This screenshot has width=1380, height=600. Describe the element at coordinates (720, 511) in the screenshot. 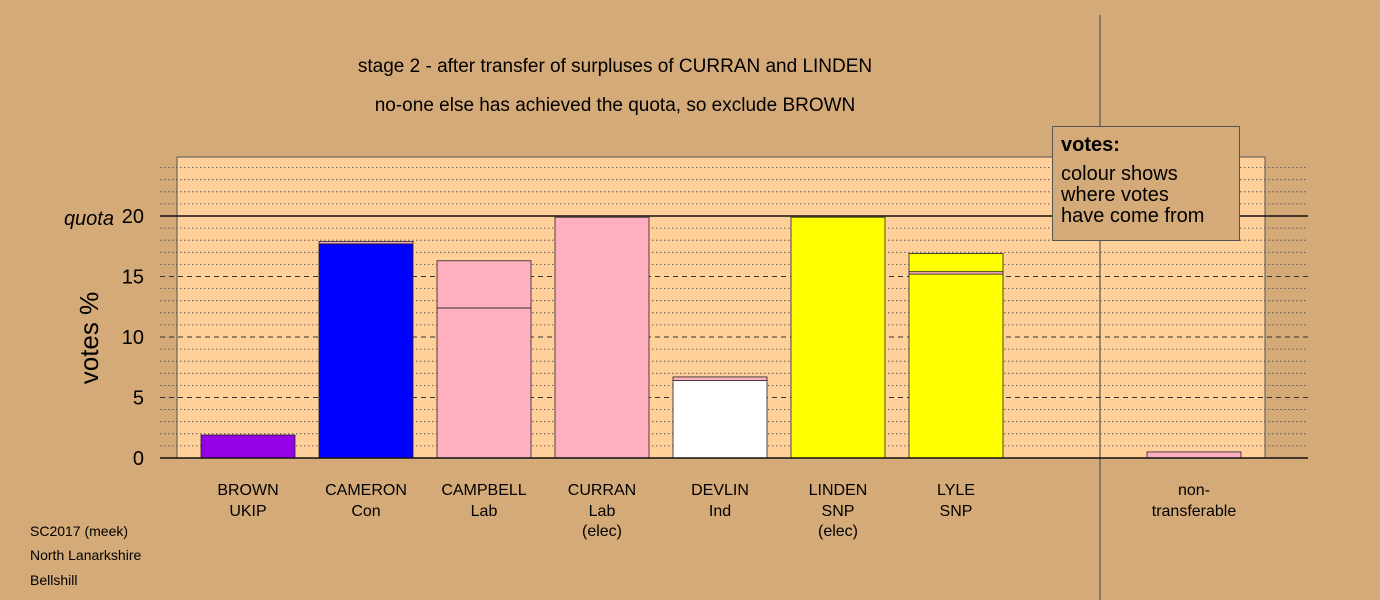

I see `party-label: Ind` at that location.